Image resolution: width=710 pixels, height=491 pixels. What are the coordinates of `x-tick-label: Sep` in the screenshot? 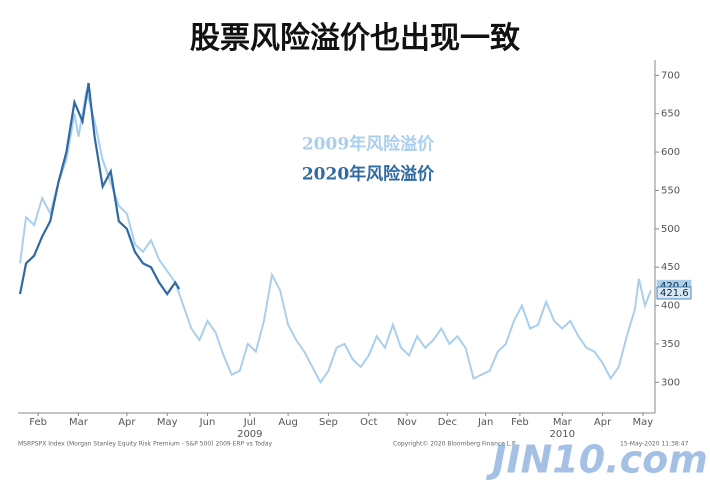 It's located at (328, 422).